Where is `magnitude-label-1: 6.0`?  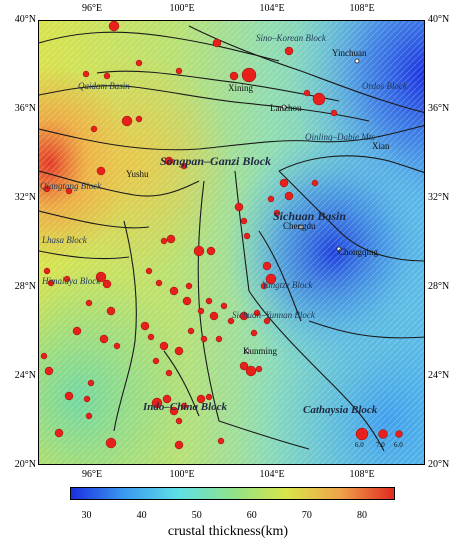
magnitude-label-1: 6.0 is located at coordinates (359, 445).